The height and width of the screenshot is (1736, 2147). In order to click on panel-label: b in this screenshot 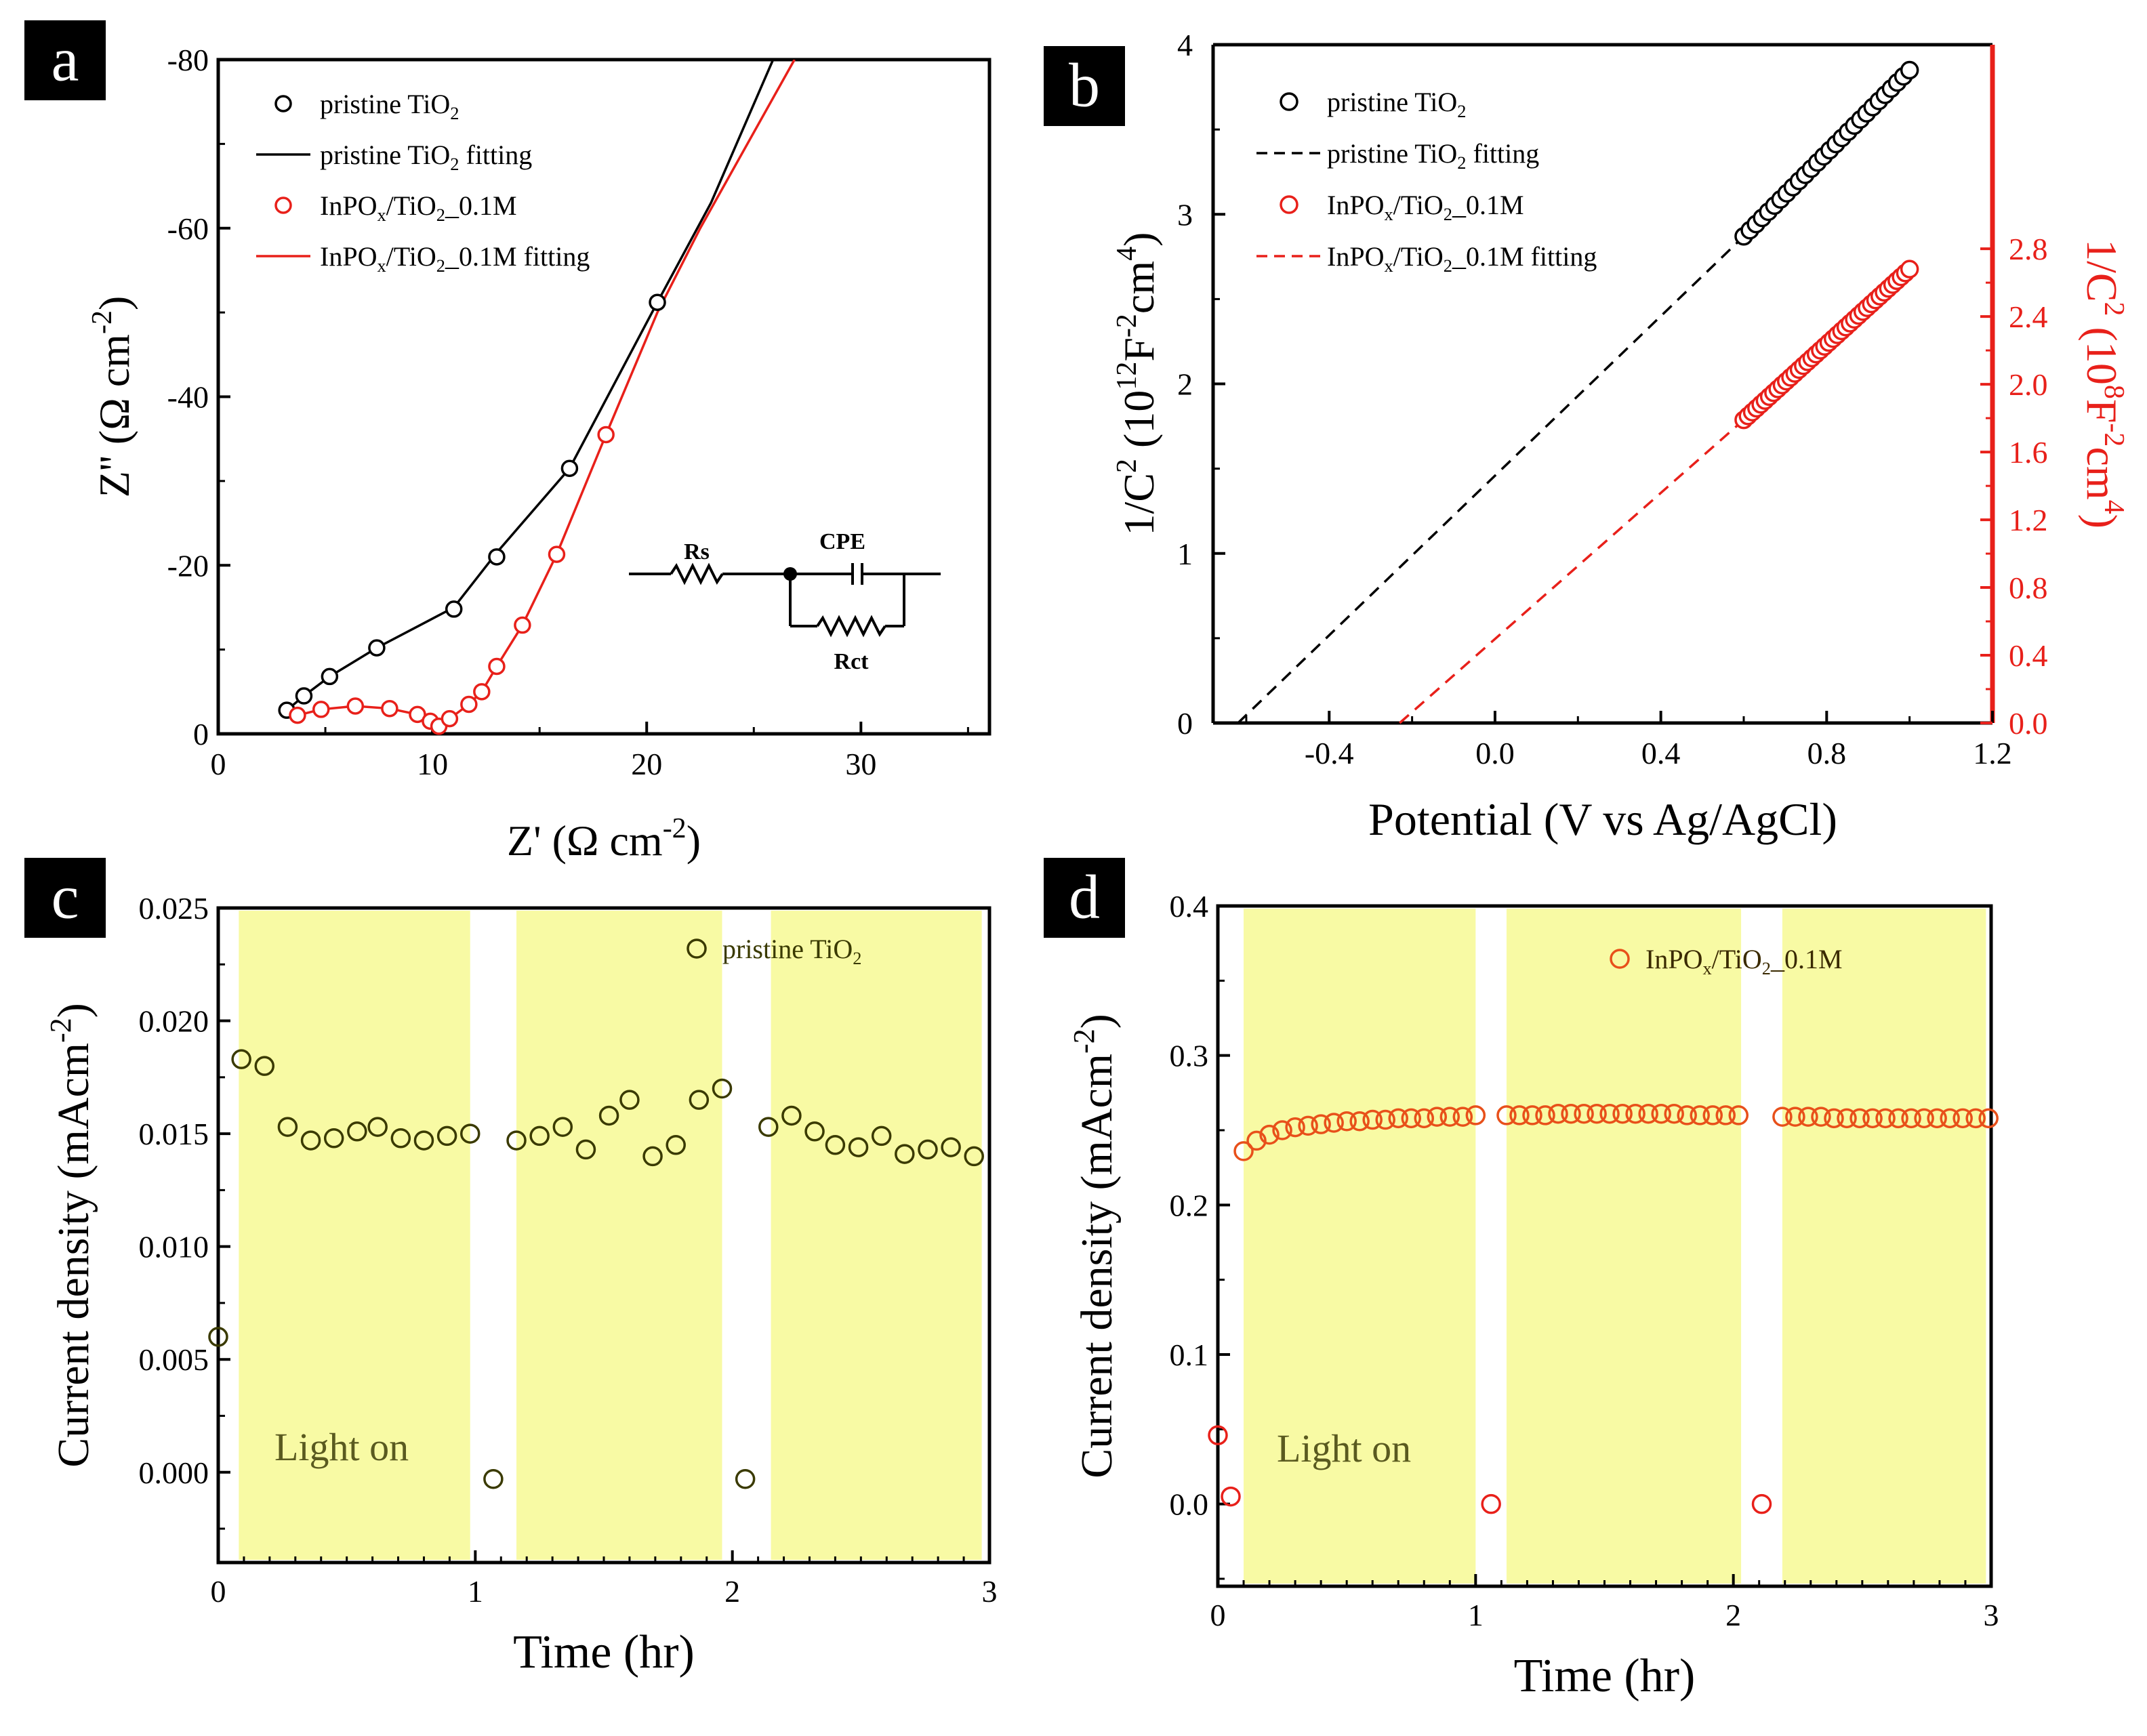, I will do `click(1084, 85)`.